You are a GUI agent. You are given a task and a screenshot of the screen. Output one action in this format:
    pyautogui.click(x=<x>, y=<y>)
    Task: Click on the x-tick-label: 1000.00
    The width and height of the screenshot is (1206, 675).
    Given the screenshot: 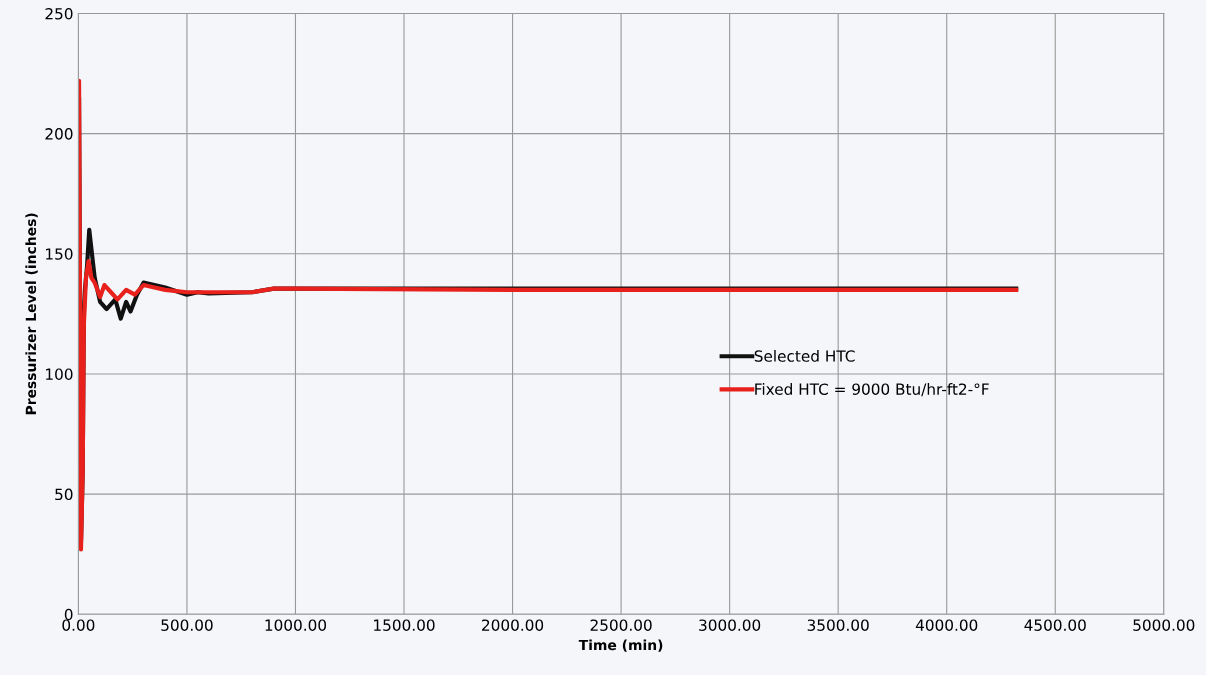 What is the action you would take?
    pyautogui.click(x=296, y=625)
    